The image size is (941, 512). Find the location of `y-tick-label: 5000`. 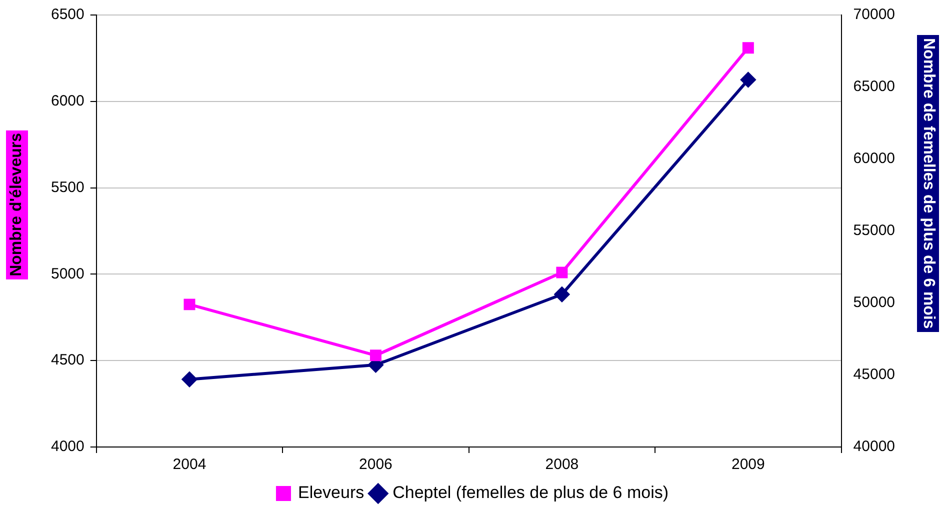

y-tick-label: 5000 is located at coordinates (67, 273).